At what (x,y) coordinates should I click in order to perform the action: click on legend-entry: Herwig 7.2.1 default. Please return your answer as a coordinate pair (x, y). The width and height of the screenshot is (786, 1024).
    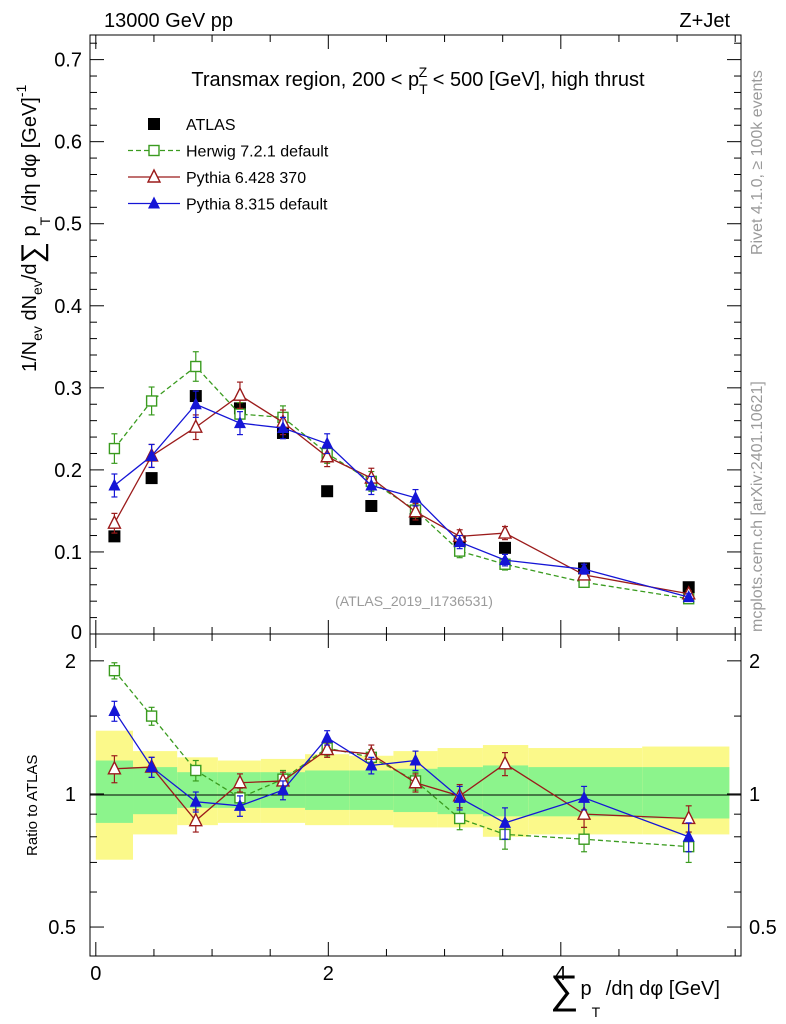
    Looking at the image, I should click on (228, 152).